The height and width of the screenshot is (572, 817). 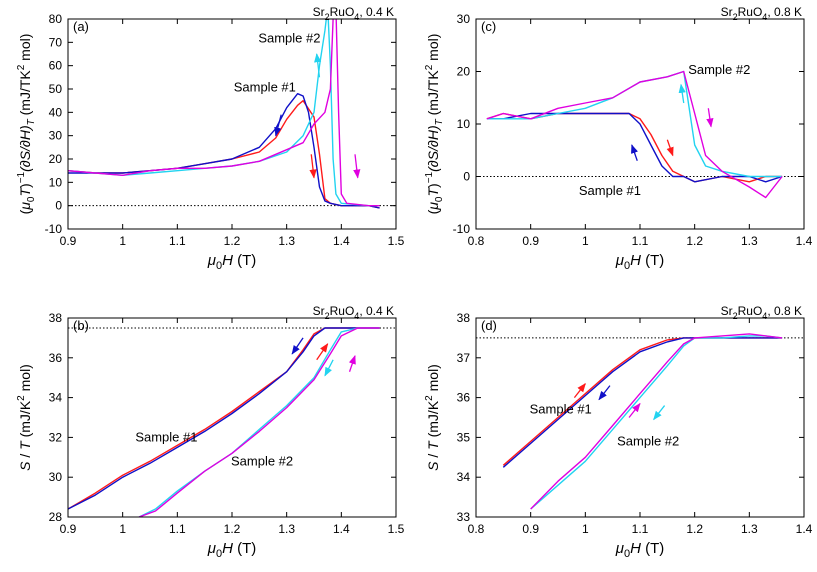 I want to click on panel-label: (a), so click(x=81, y=26).